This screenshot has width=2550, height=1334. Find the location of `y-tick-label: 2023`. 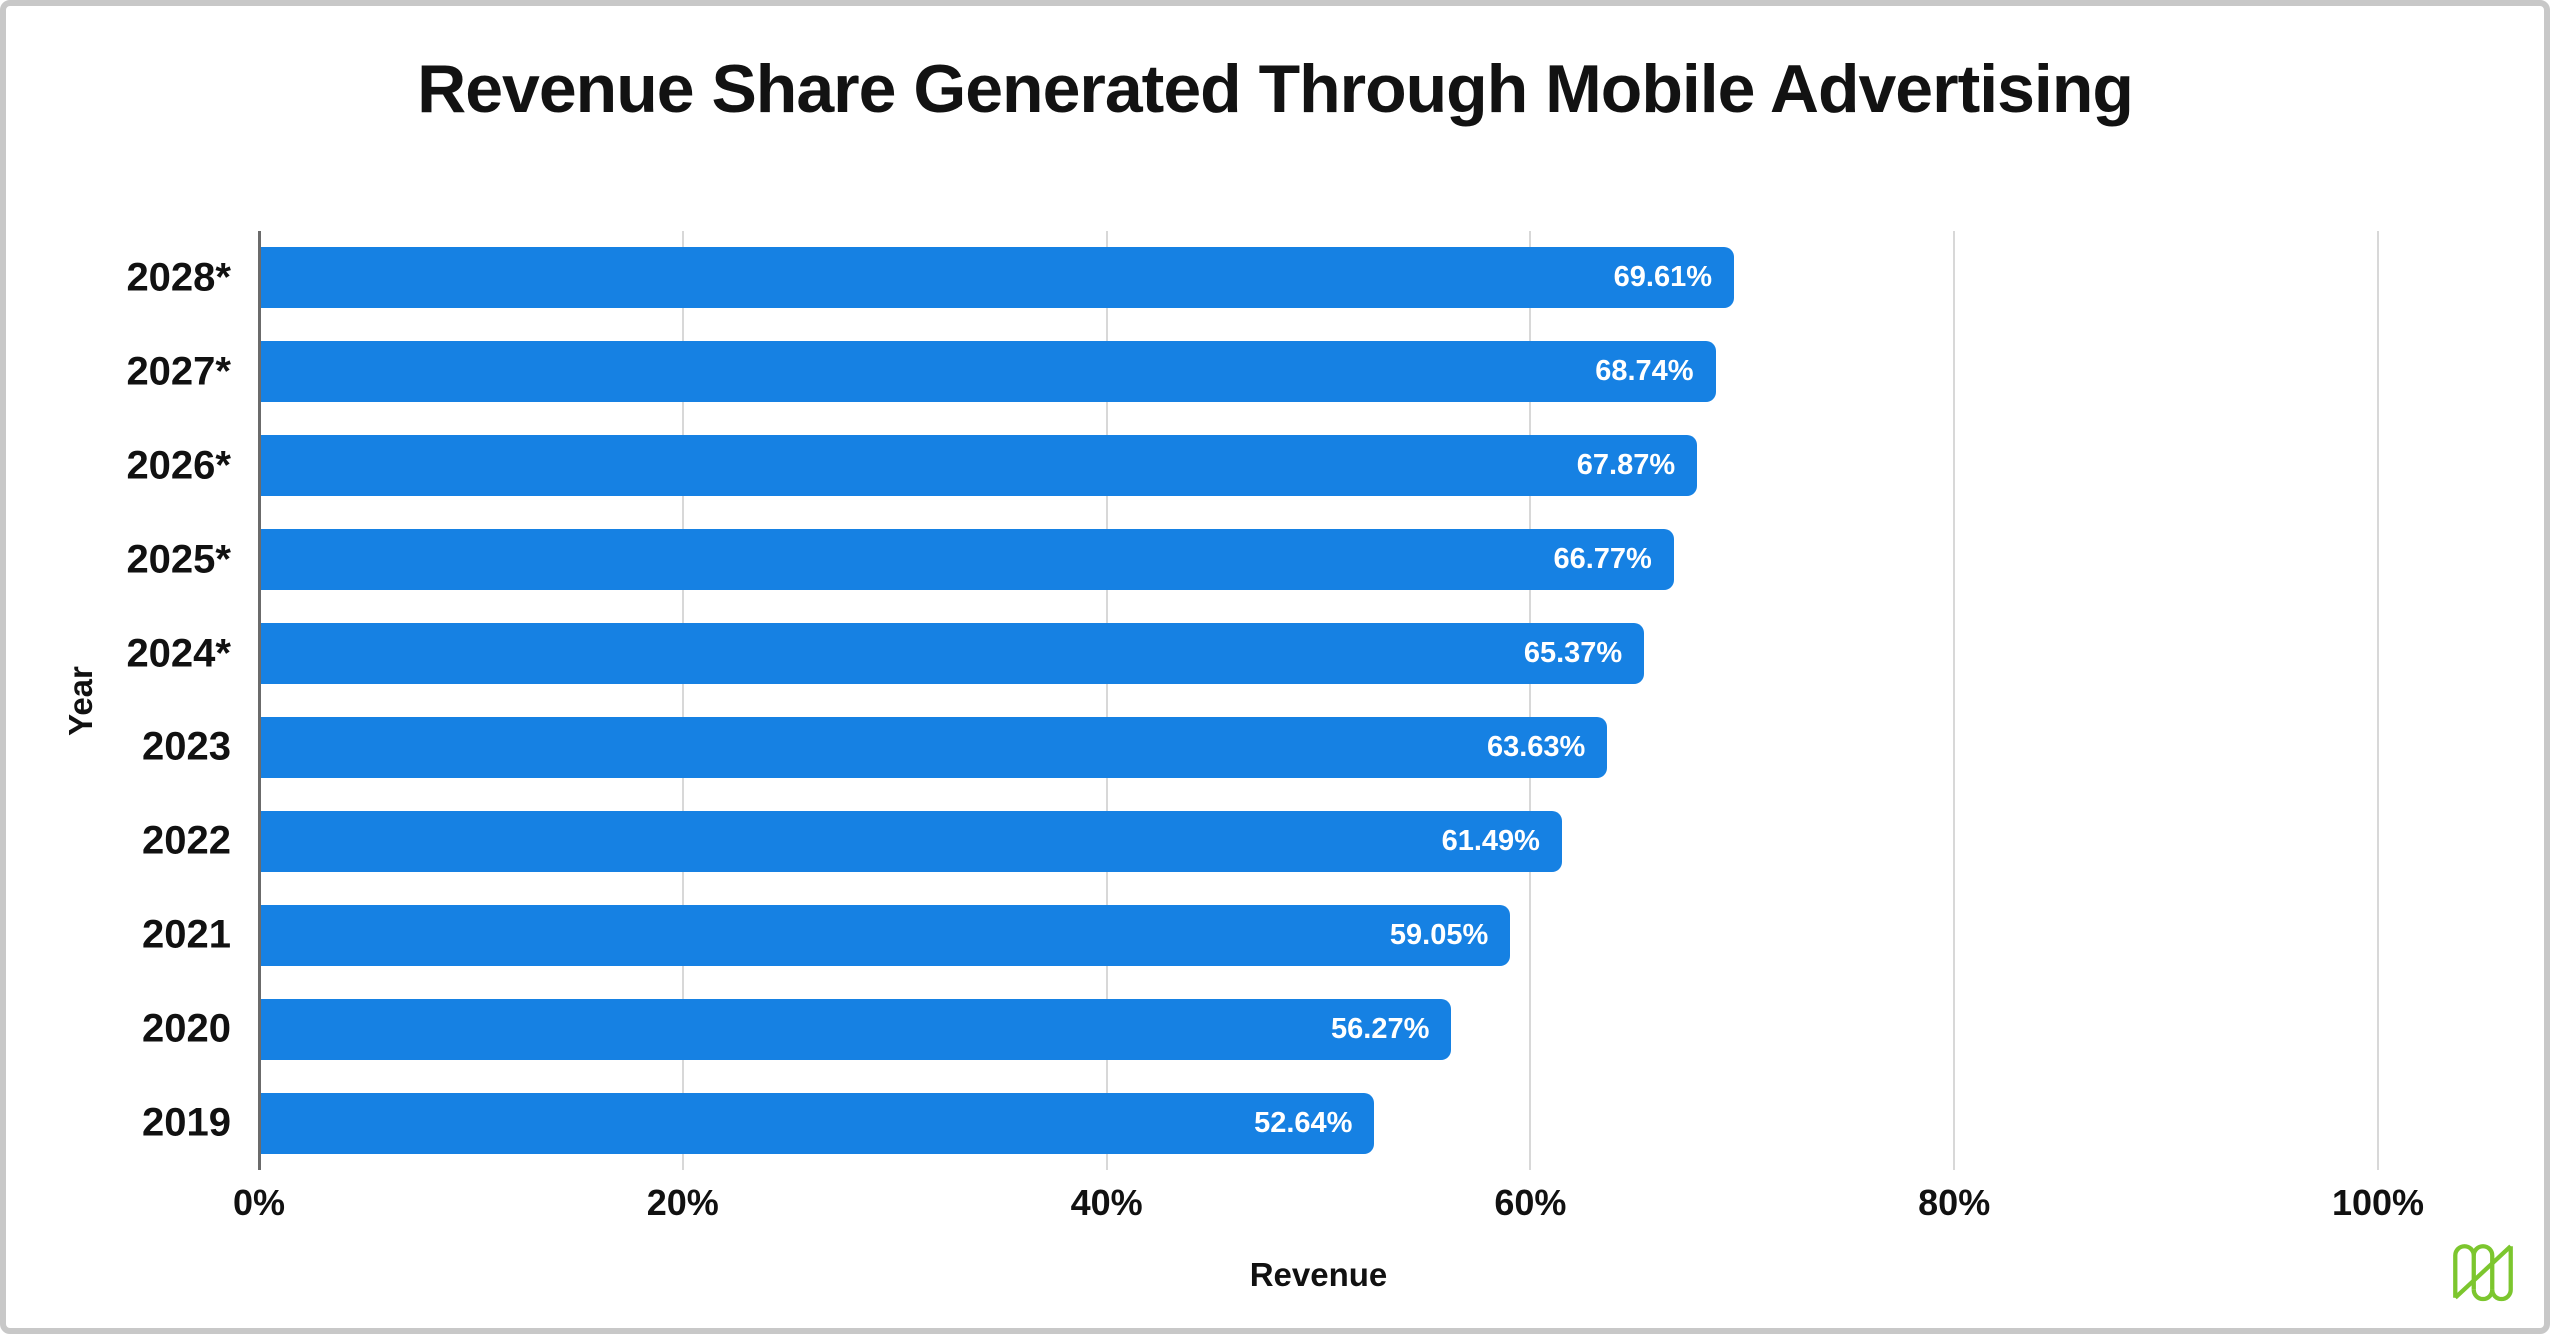

y-tick-label: 2023 is located at coordinates (186, 746).